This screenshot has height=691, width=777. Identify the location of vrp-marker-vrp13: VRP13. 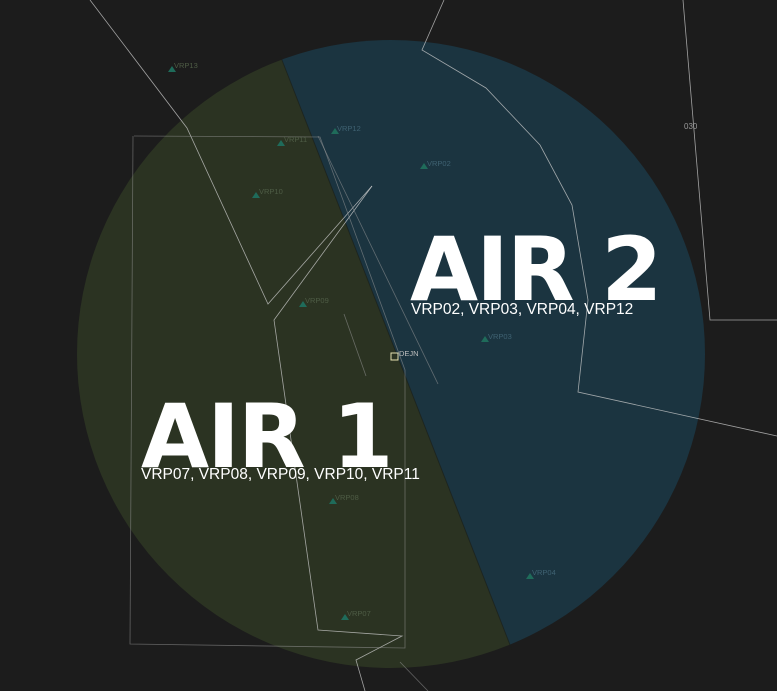
(183, 66).